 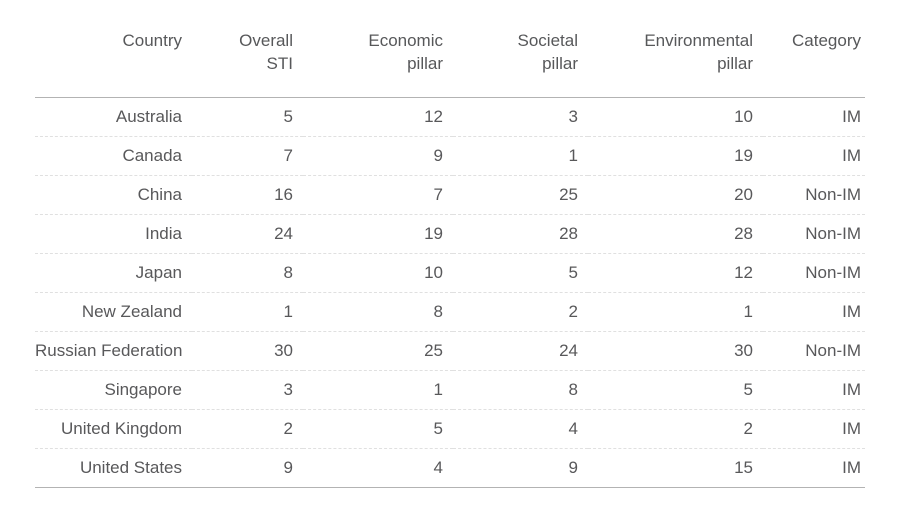 What do you see at coordinates (425, 63) in the screenshot?
I see `header-economic-pillar-line2: pillar` at bounding box center [425, 63].